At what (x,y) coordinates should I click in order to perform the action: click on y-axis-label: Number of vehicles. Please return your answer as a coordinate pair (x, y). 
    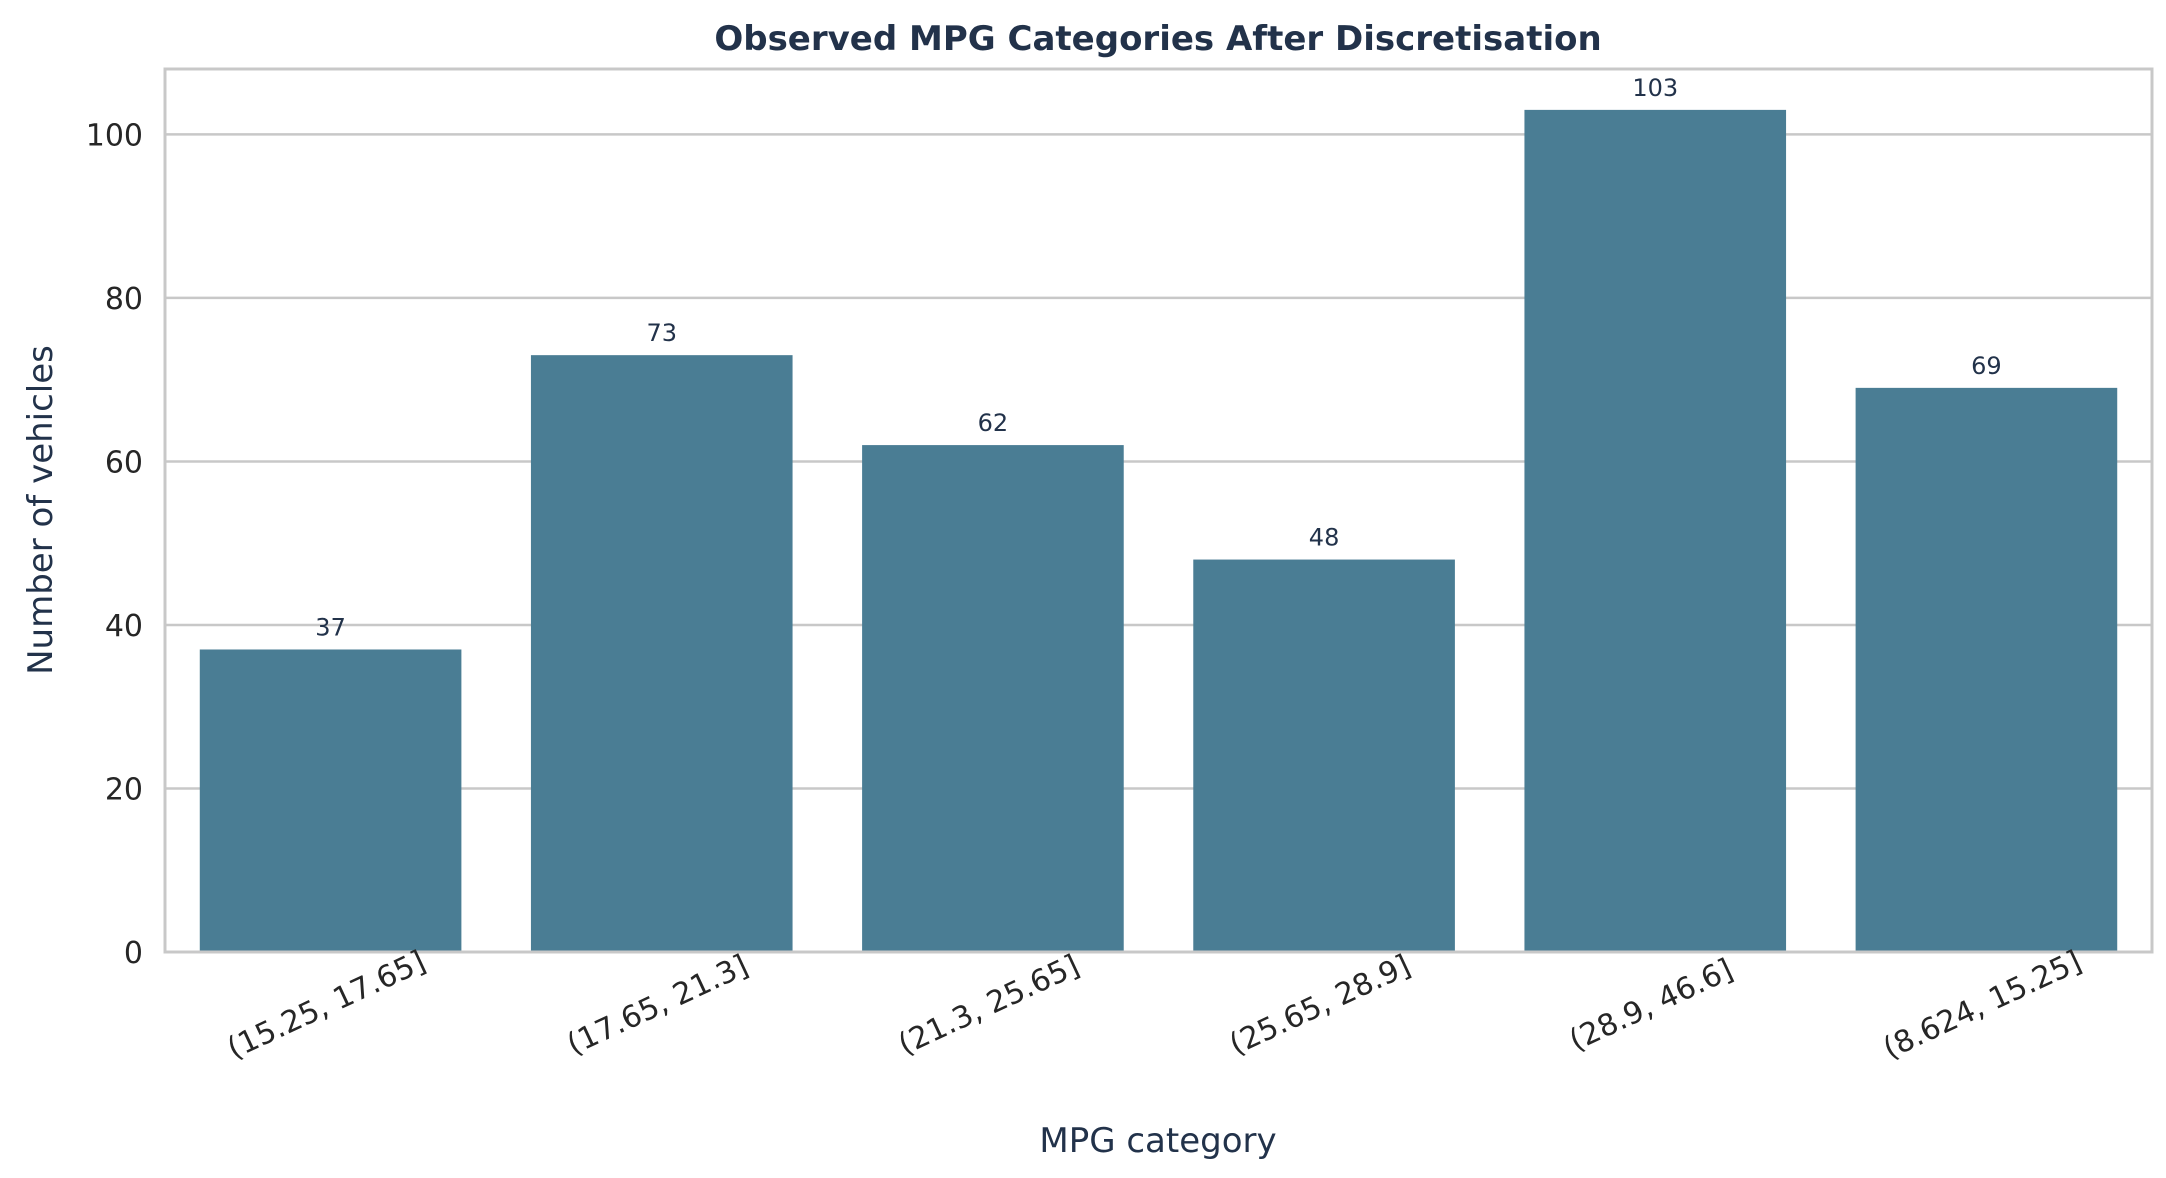
    Looking at the image, I should click on (41, 510).